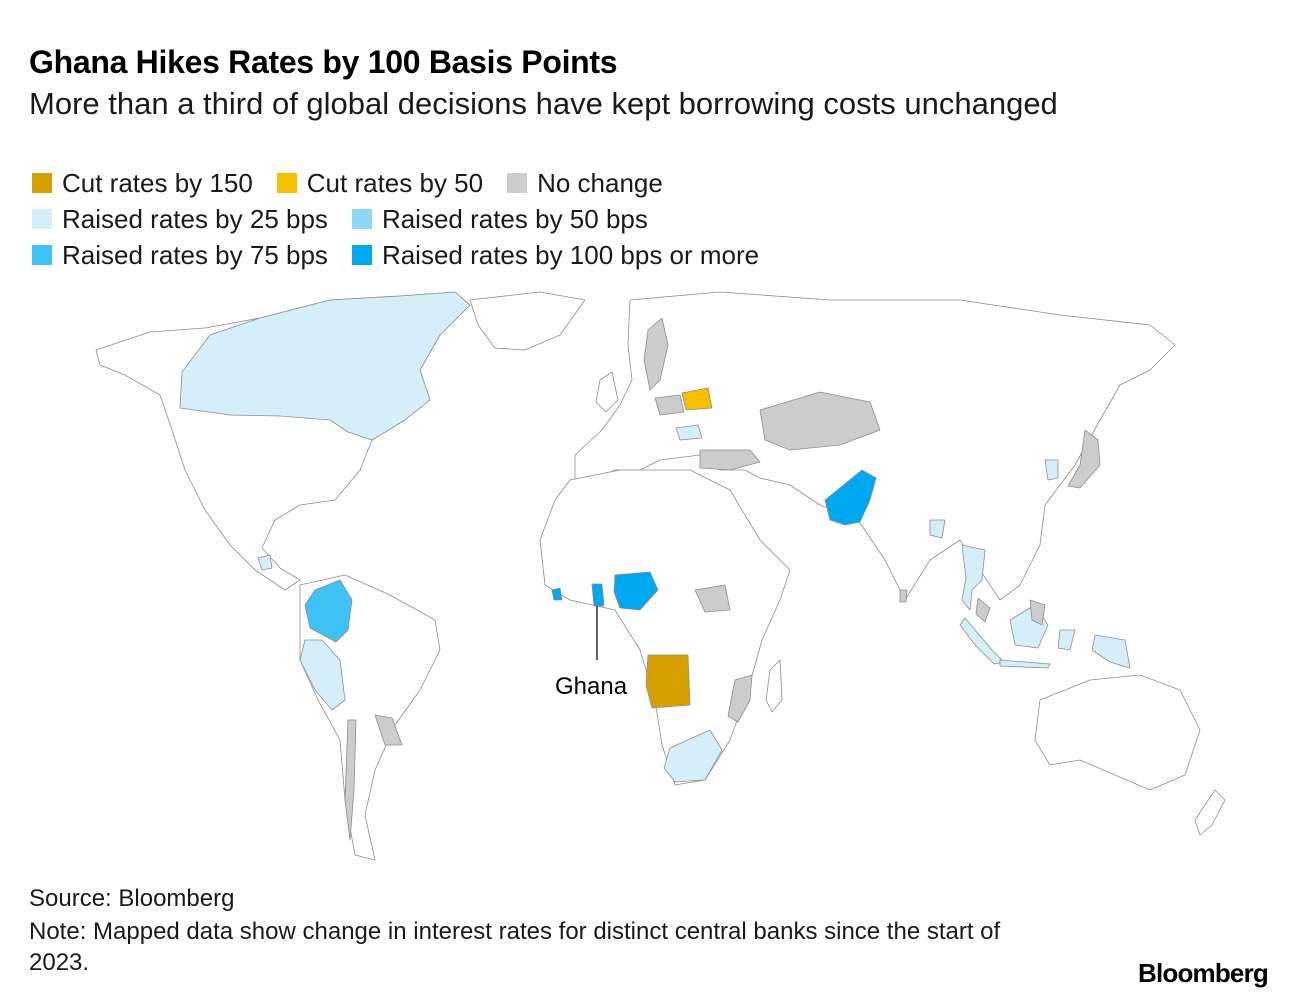 The image size is (1296, 1000). What do you see at coordinates (598, 595) in the screenshot?
I see `ghana` at bounding box center [598, 595].